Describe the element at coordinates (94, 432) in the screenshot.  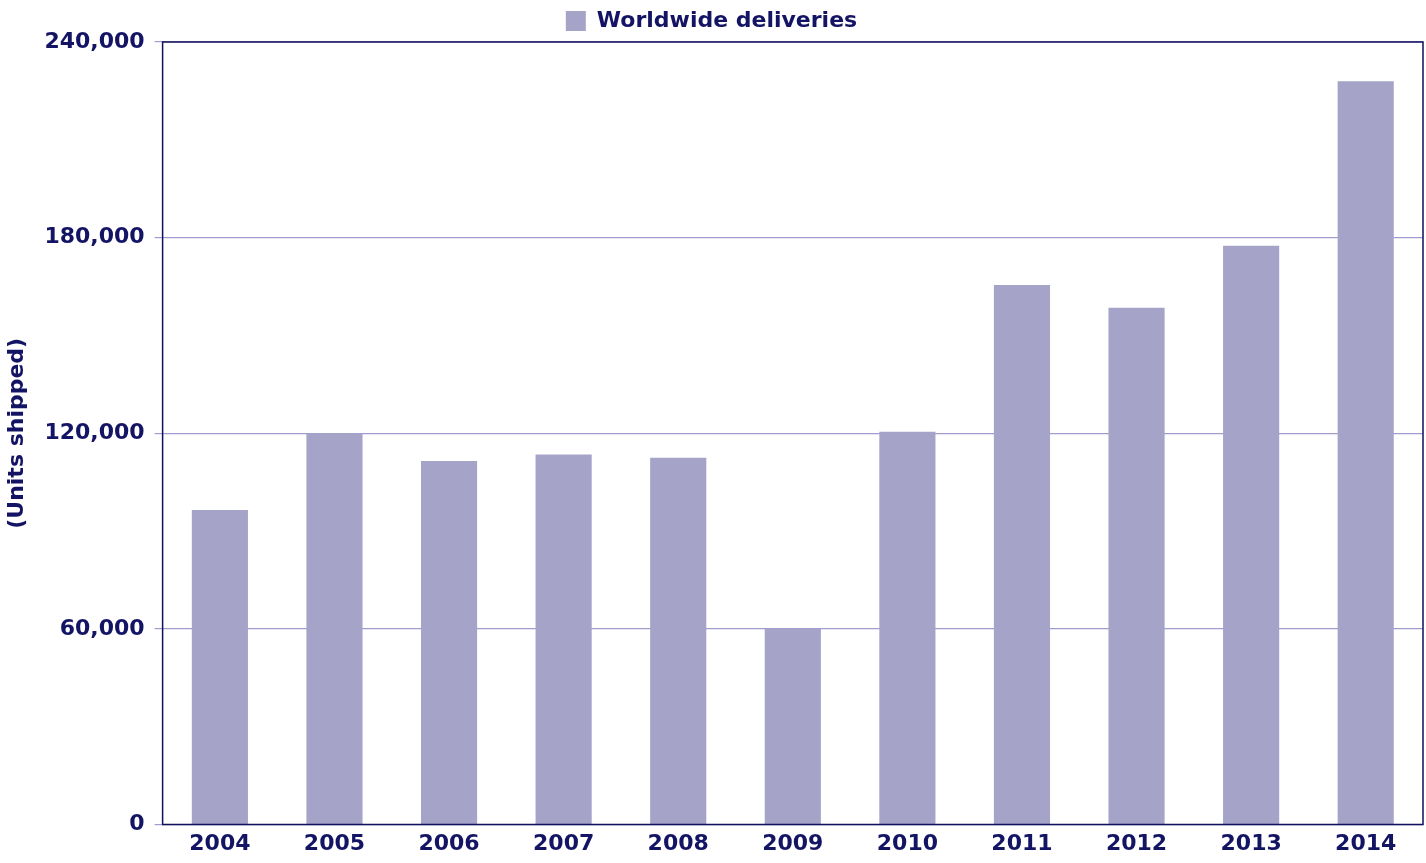
I see `y-tick-label: 120,000` at that location.